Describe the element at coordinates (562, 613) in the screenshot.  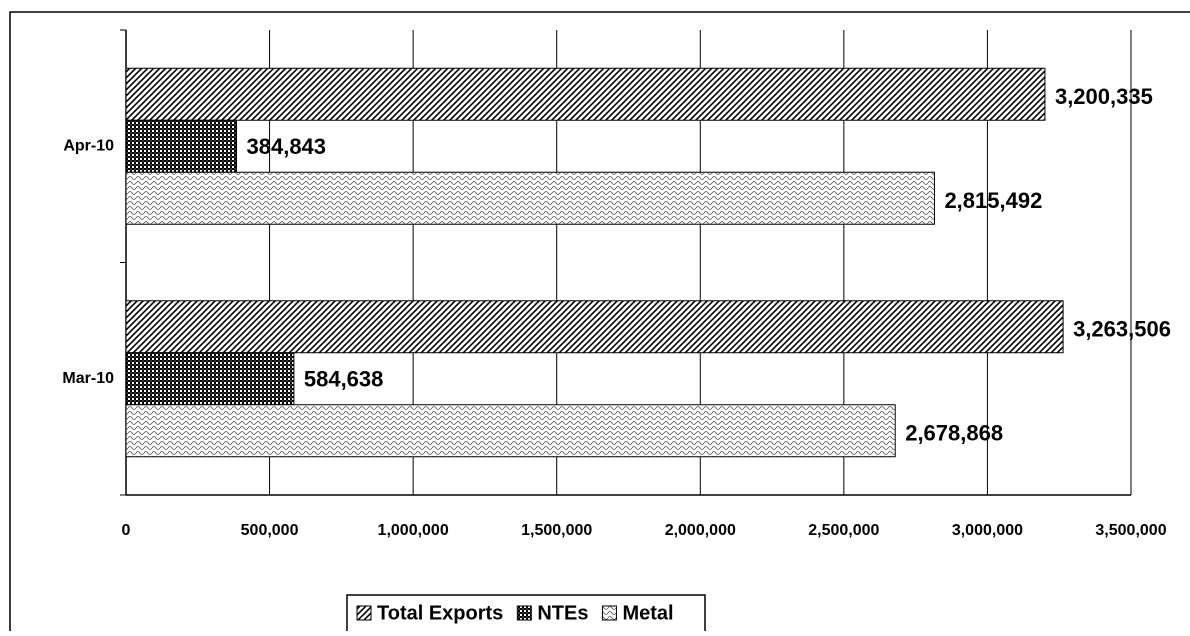
I see `legend-label: NTEs` at that location.